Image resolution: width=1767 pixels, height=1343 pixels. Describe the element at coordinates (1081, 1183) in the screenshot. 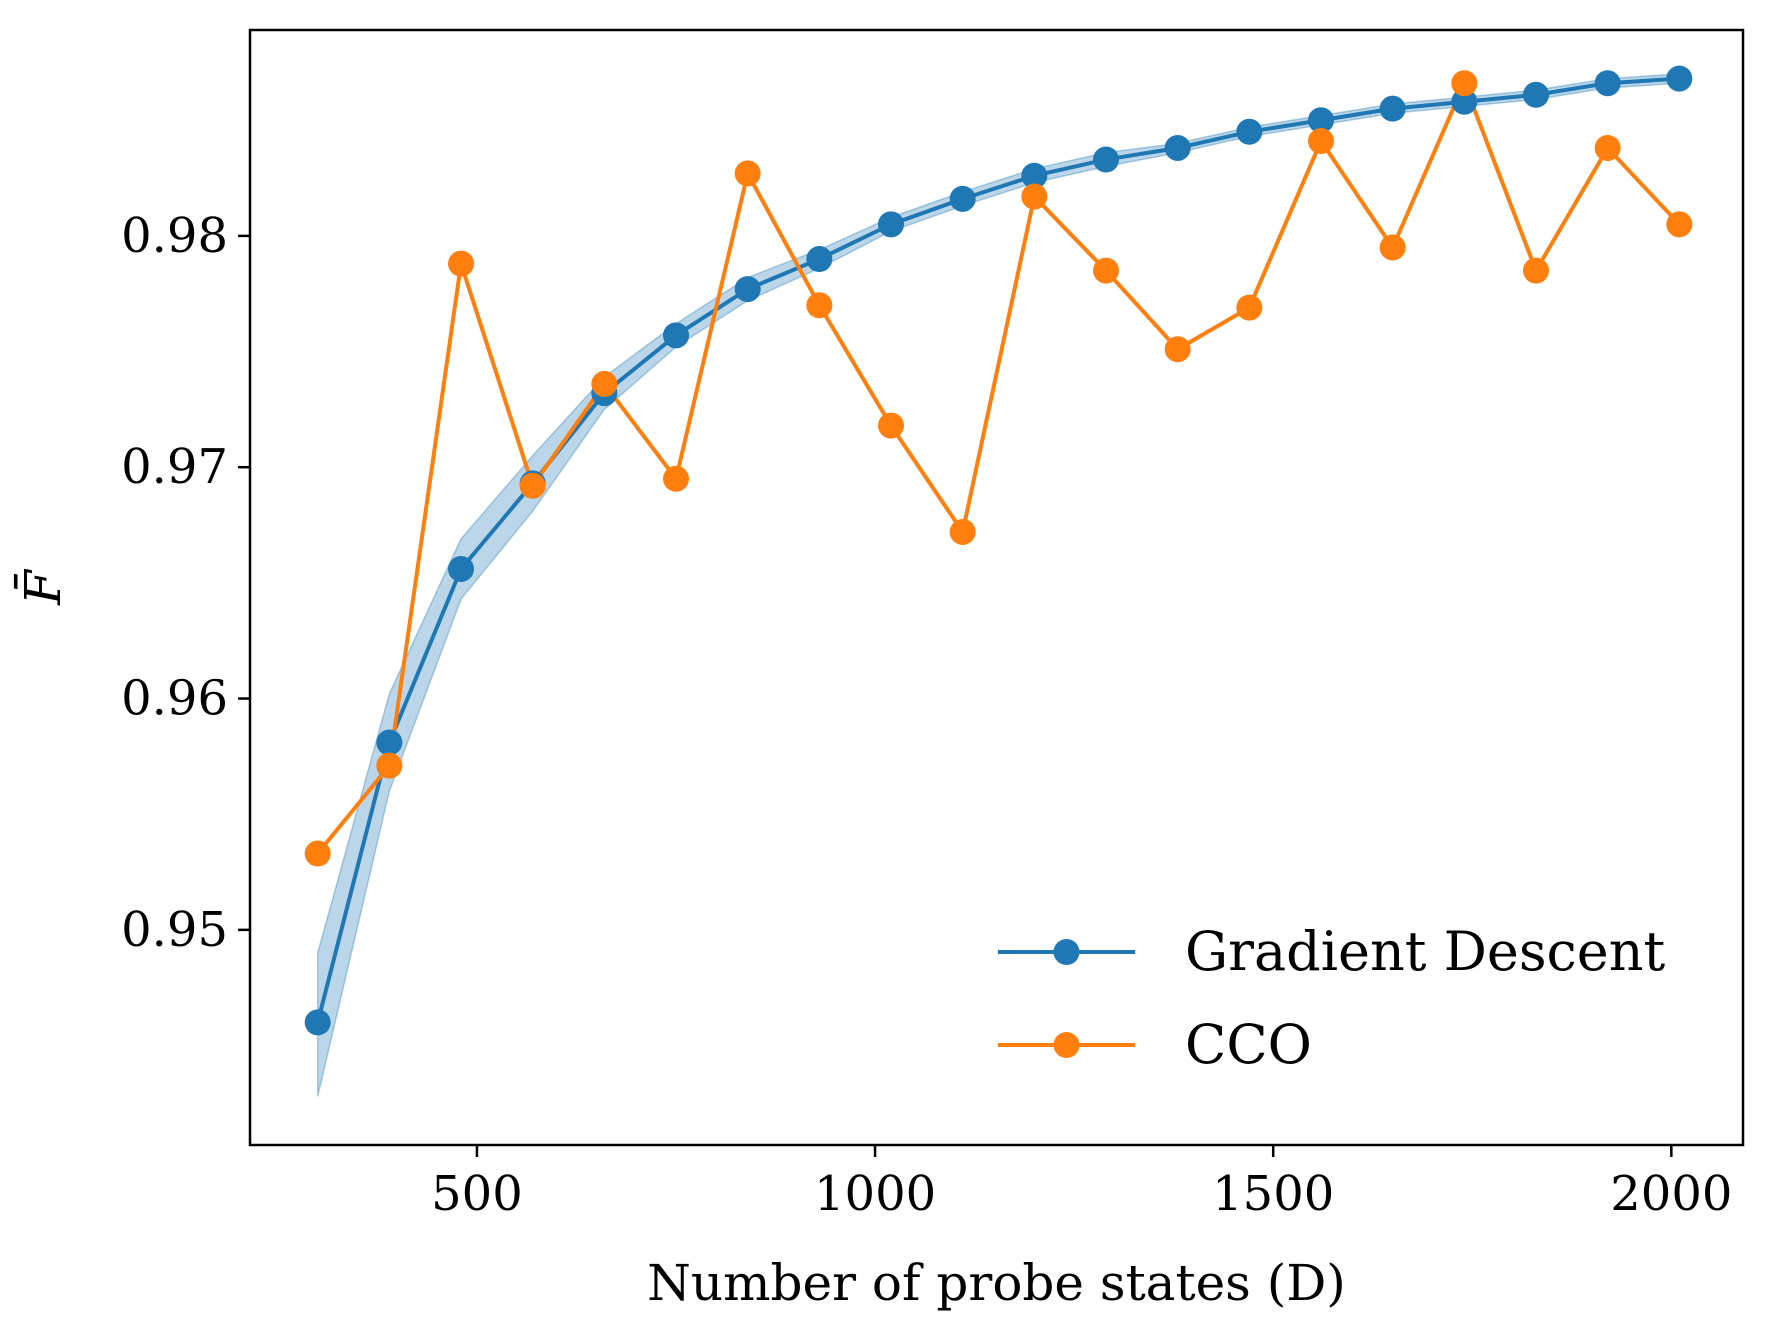

I see `x-axis-ticks: 500 1000 1500 2000` at that location.